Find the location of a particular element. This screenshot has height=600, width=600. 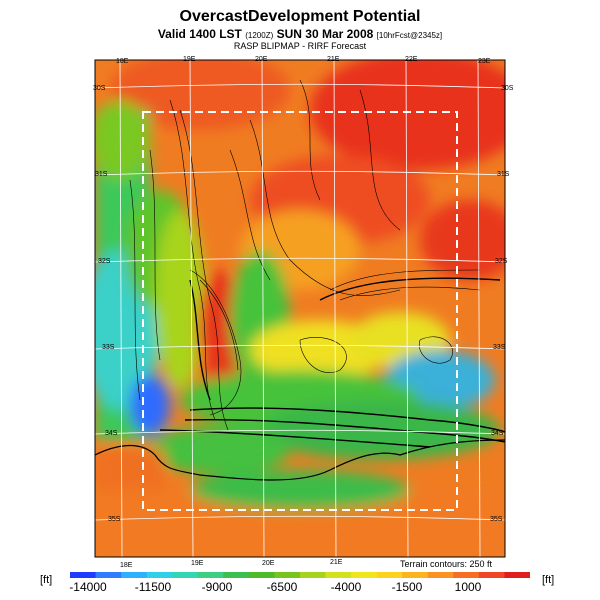

left-tick: 31S is located at coordinates (101, 174).